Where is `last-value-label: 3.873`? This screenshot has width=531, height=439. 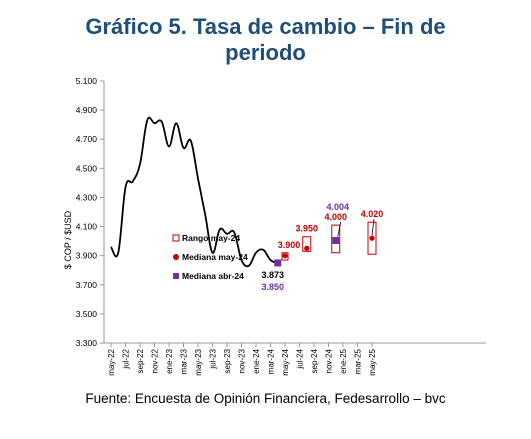 last-value-label: 3.873 is located at coordinates (272, 275).